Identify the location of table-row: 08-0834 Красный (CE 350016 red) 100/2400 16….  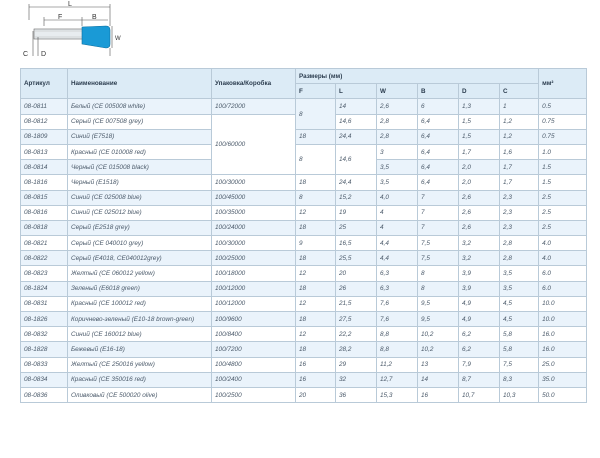
(304, 379).